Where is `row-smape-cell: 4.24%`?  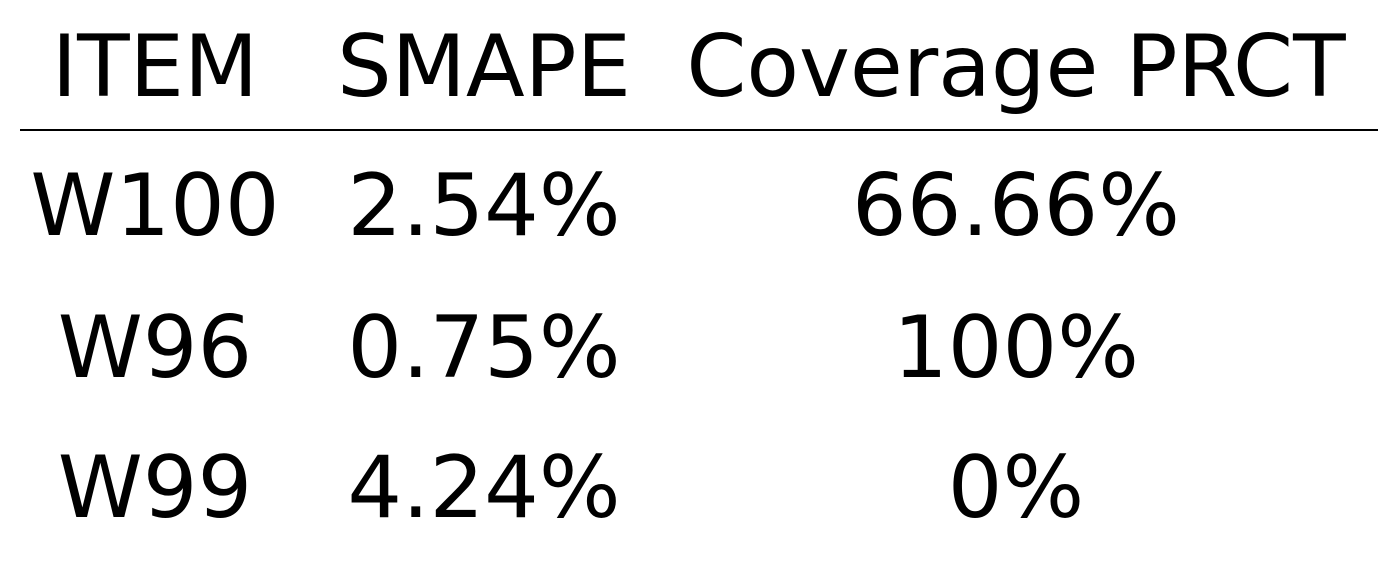 row-smape-cell: 4.24% is located at coordinates (484, 488).